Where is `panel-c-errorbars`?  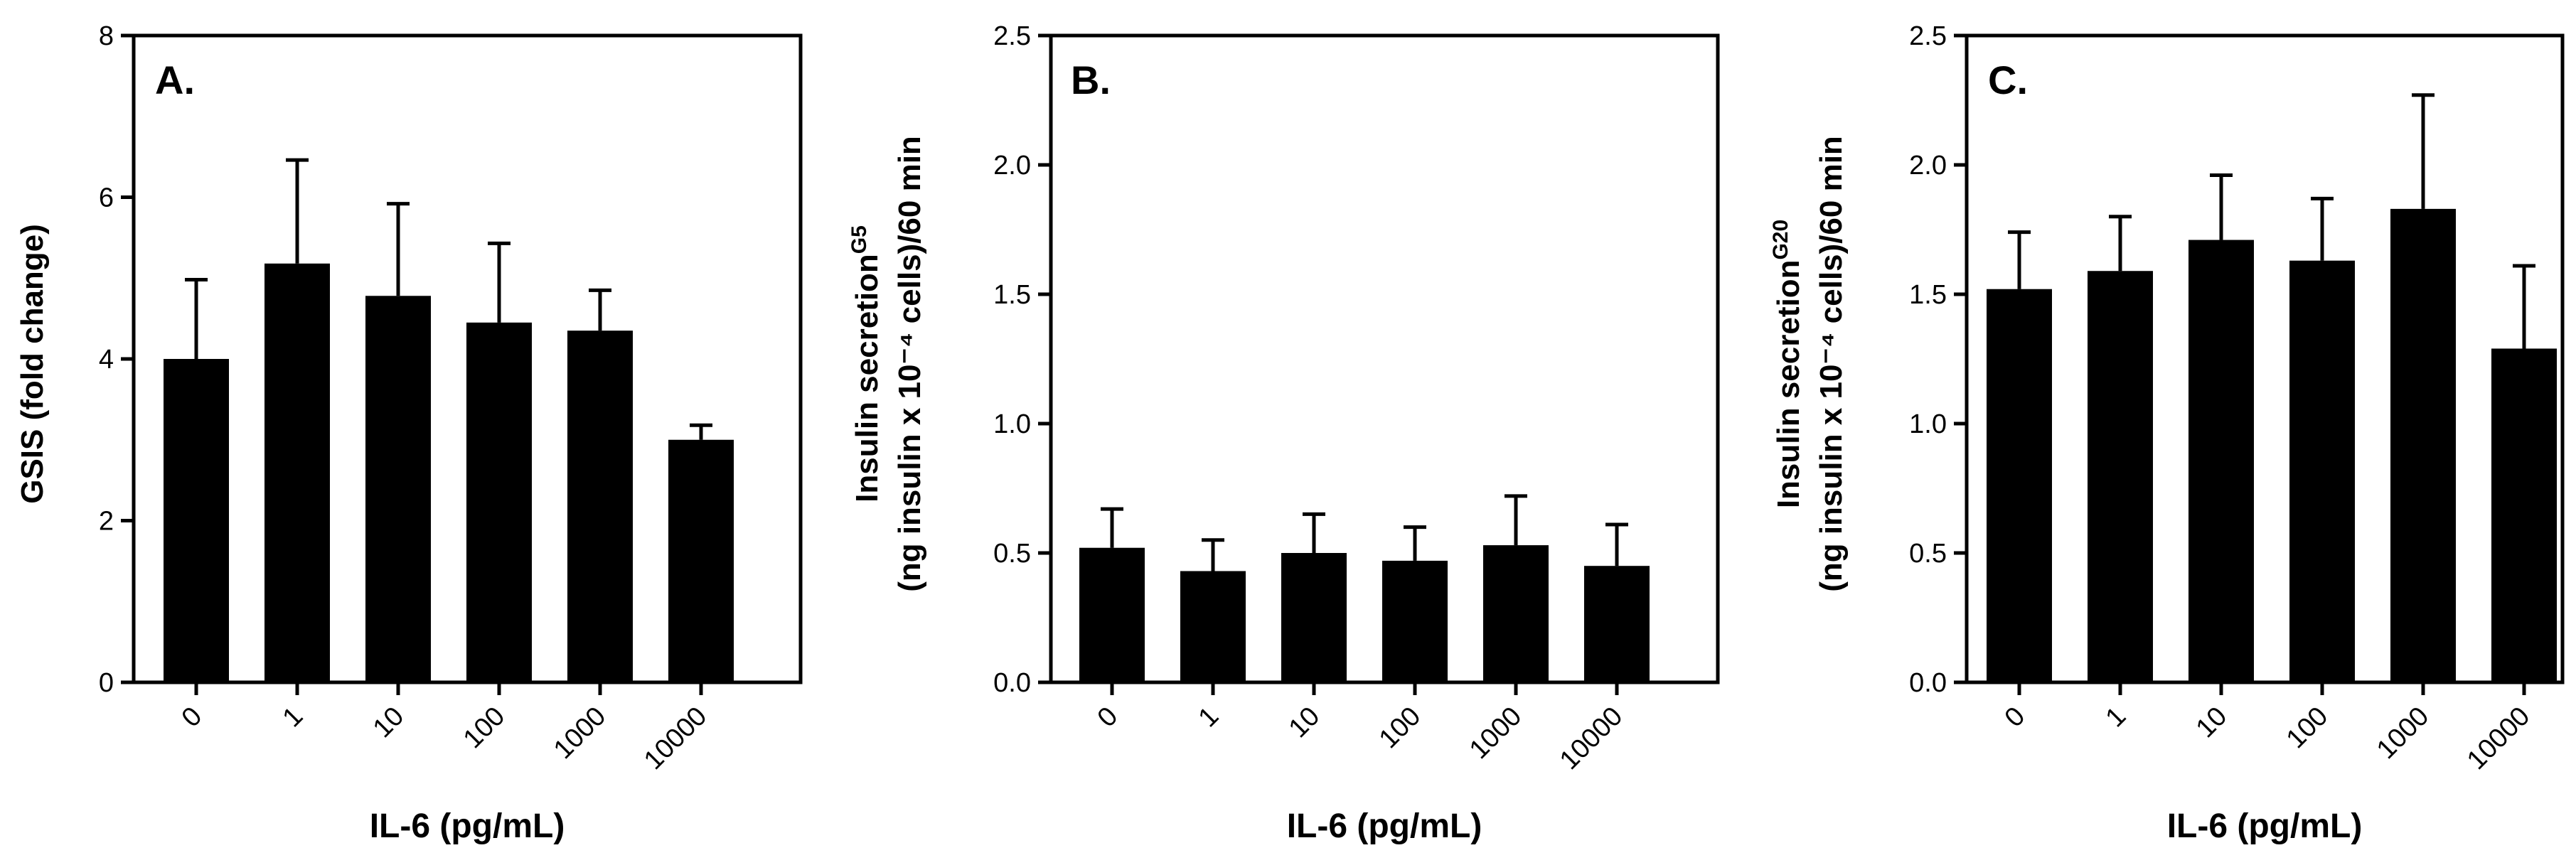 panel-c-errorbars is located at coordinates (2271, 221).